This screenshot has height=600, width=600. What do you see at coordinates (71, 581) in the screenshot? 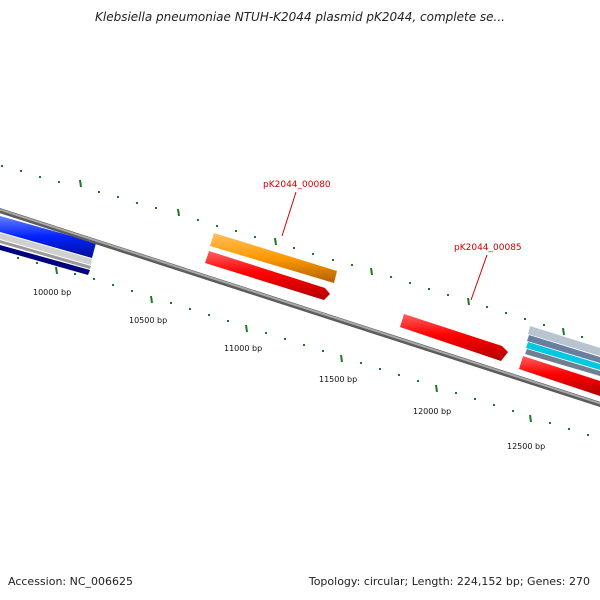
I see `accession-label: Accession: NC_006625` at bounding box center [71, 581].